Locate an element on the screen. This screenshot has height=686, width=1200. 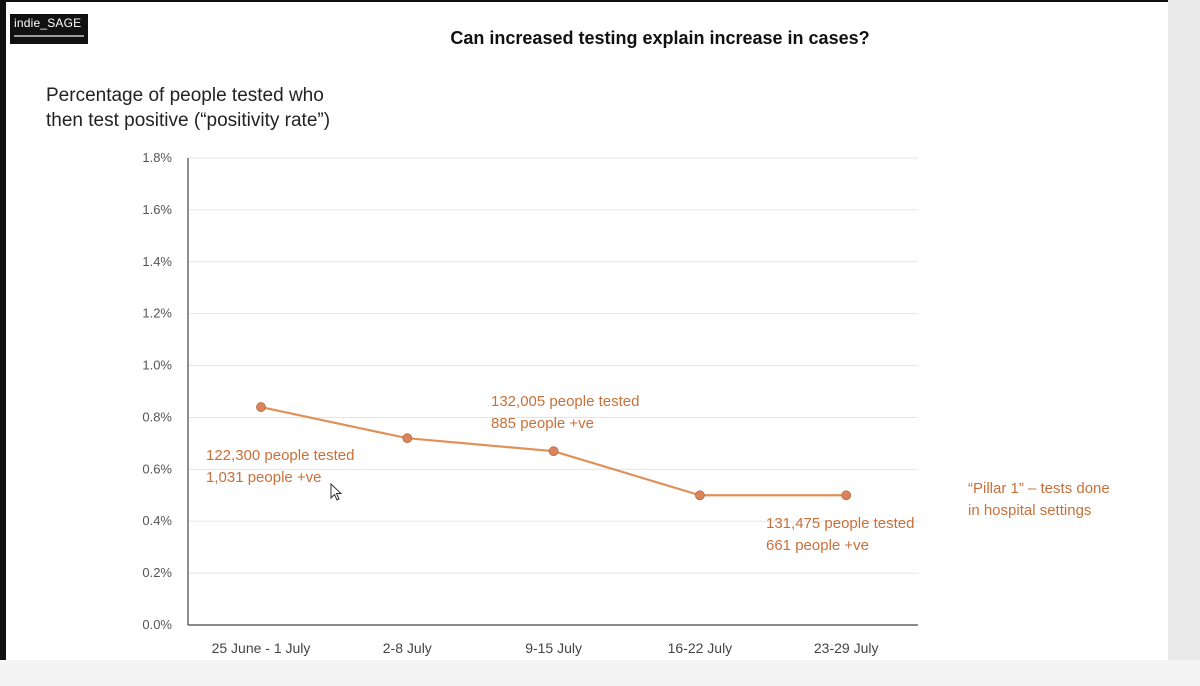
bottom-frame is located at coordinates (600, 673).